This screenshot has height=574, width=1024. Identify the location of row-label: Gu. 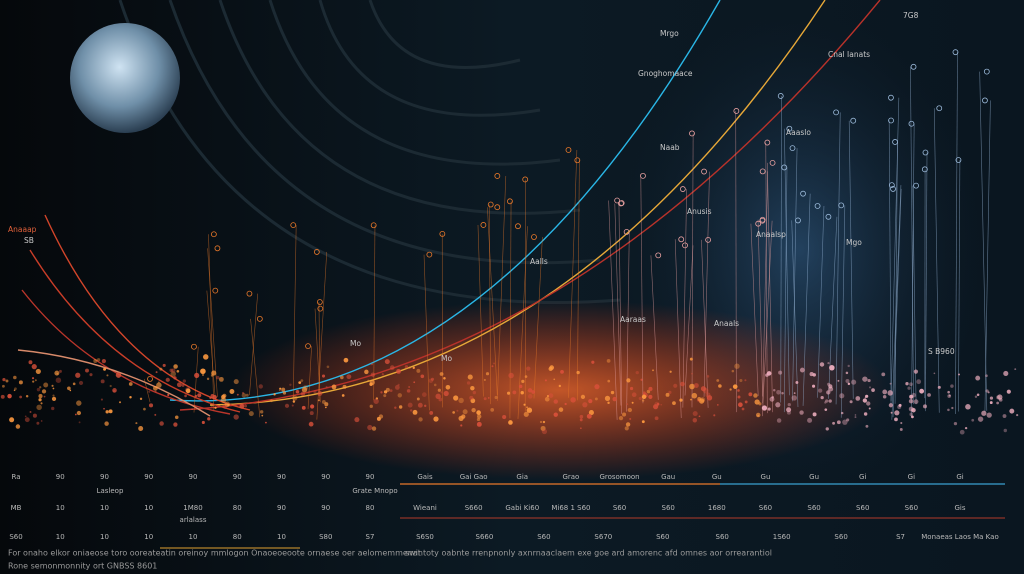
(717, 477).